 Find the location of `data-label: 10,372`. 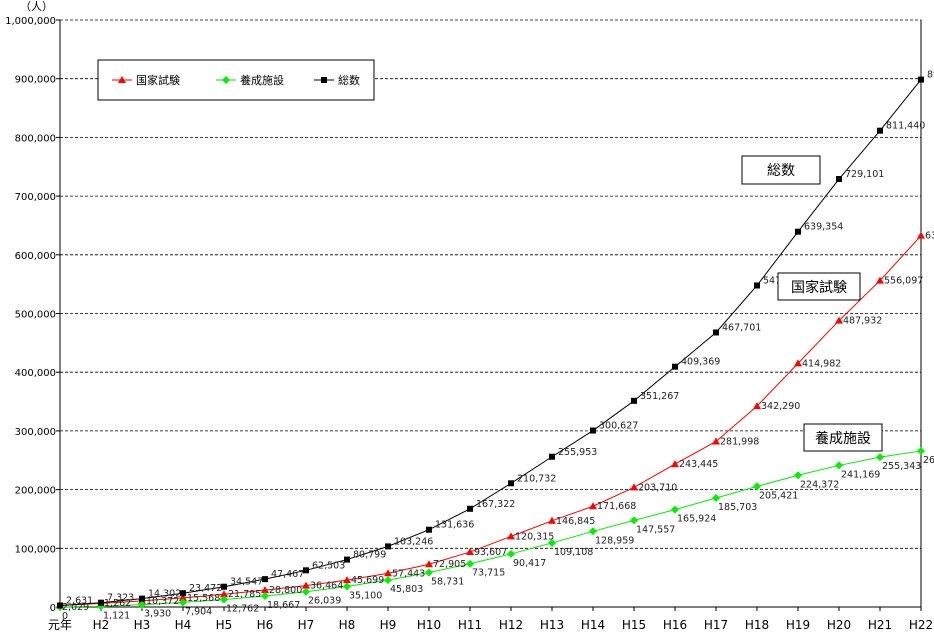

data-label: 10,372 is located at coordinates (162, 601).